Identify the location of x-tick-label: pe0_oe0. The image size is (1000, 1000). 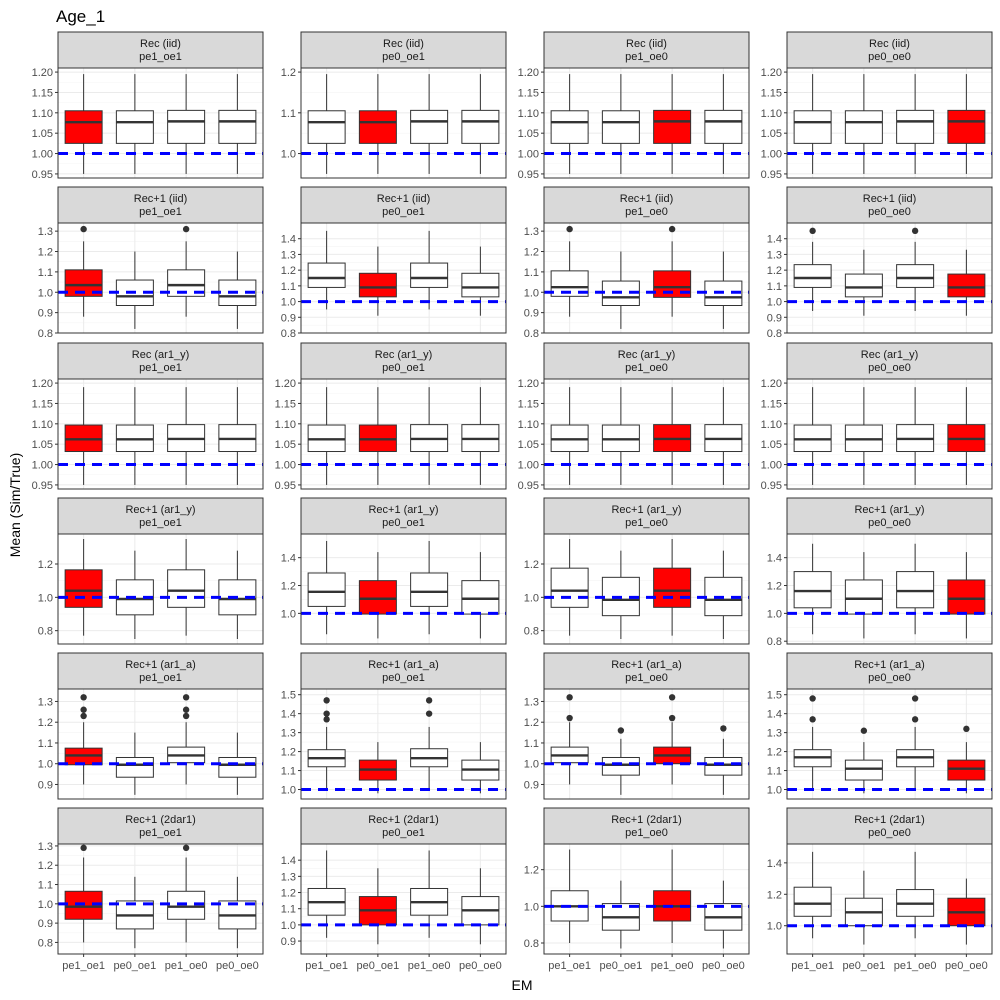
(237, 966).